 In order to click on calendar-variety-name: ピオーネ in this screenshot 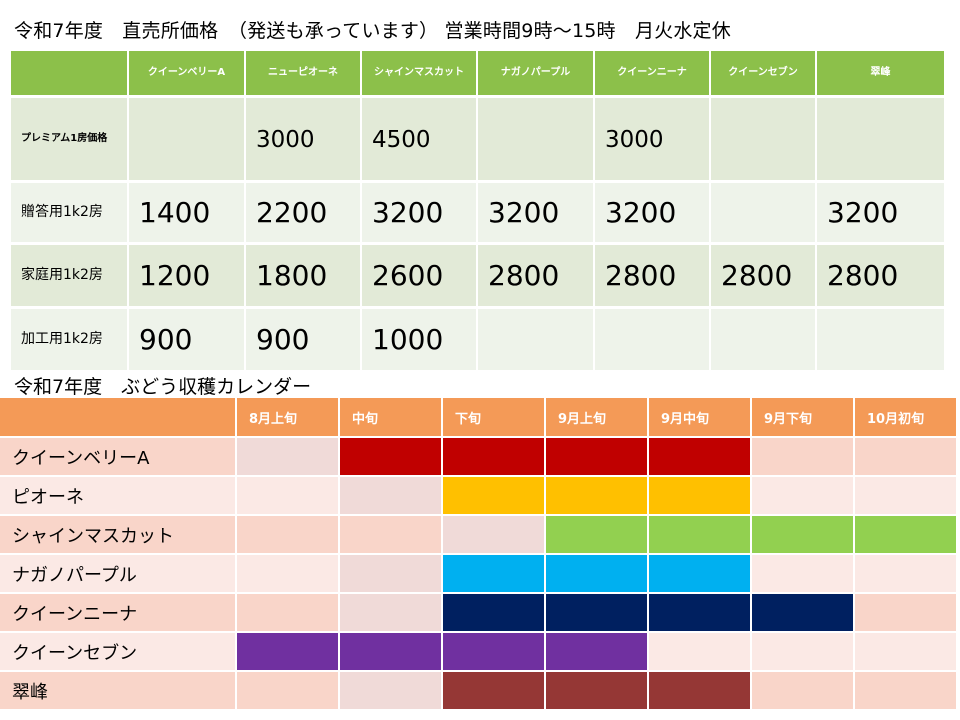, I will do `click(117, 495)`.